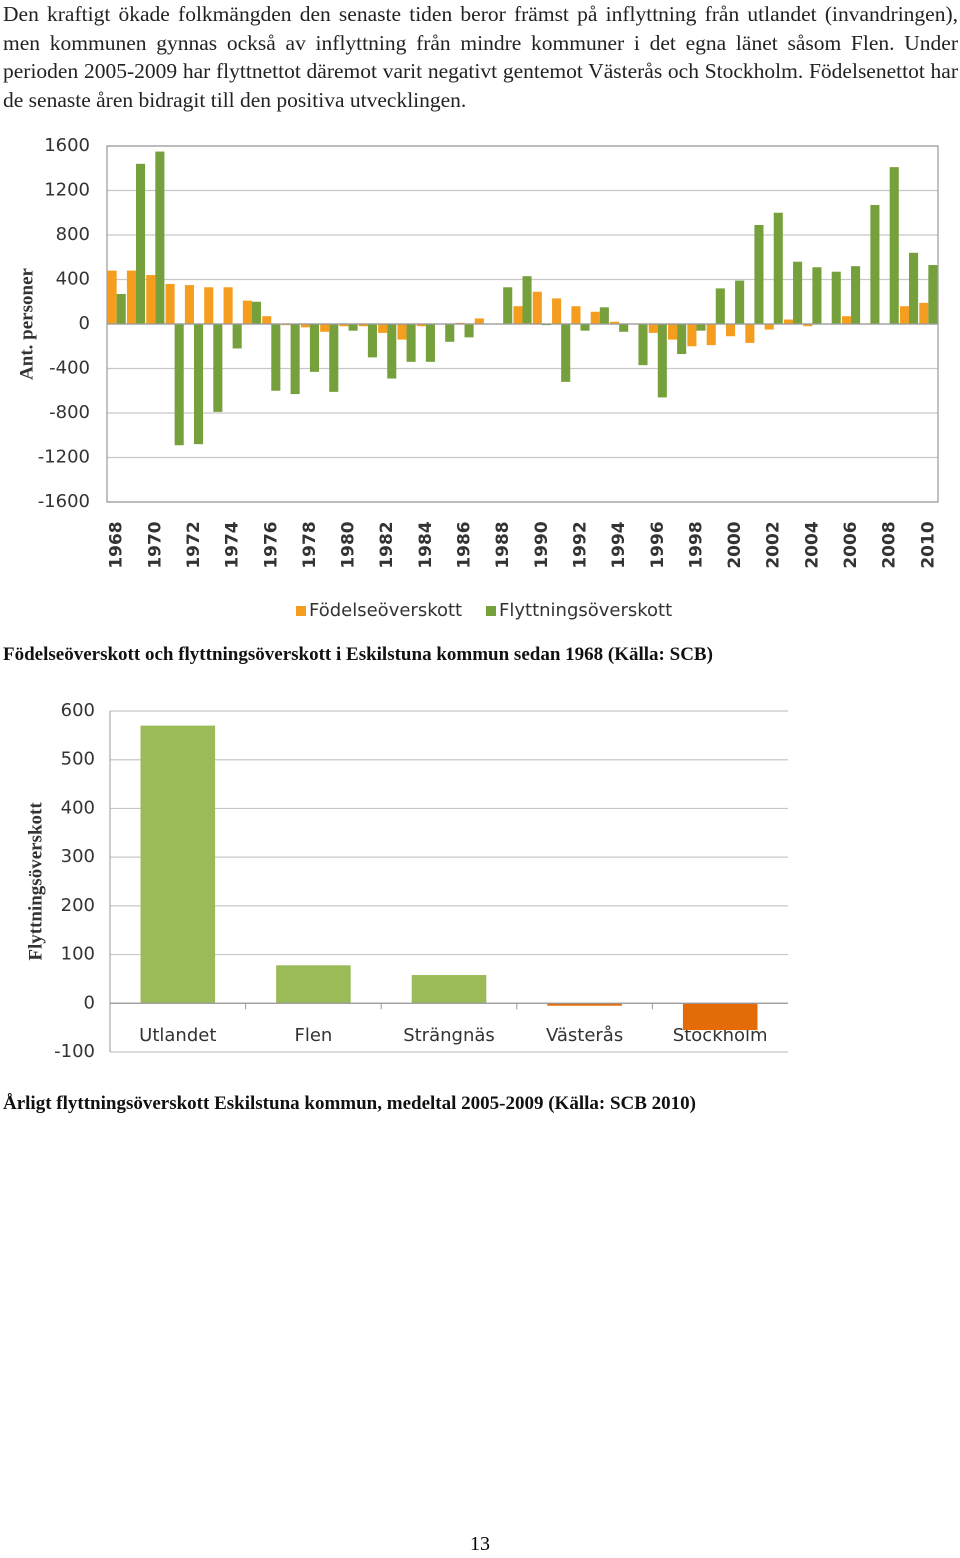  I want to click on x-tick-label: 1984, so click(426, 544).